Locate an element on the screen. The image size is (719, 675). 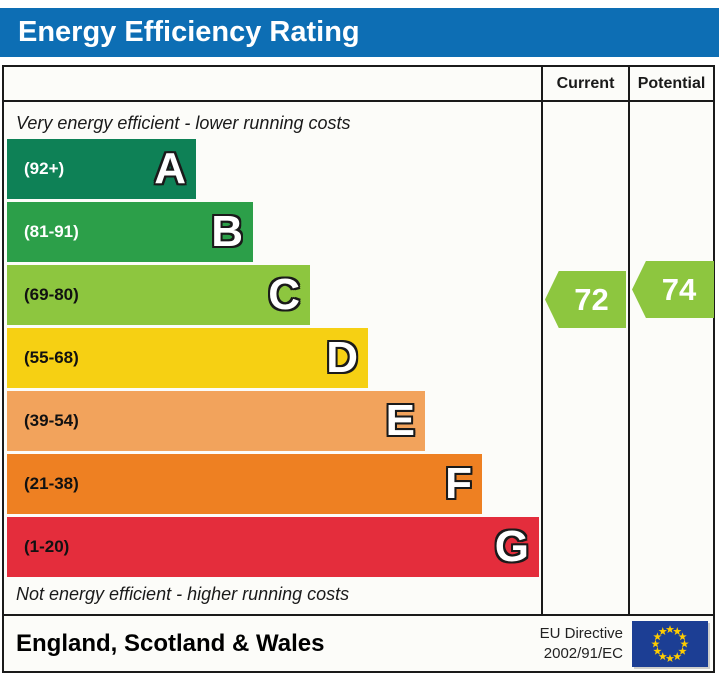
eu-directive-line1: EU Directive is located at coordinates (581, 633).